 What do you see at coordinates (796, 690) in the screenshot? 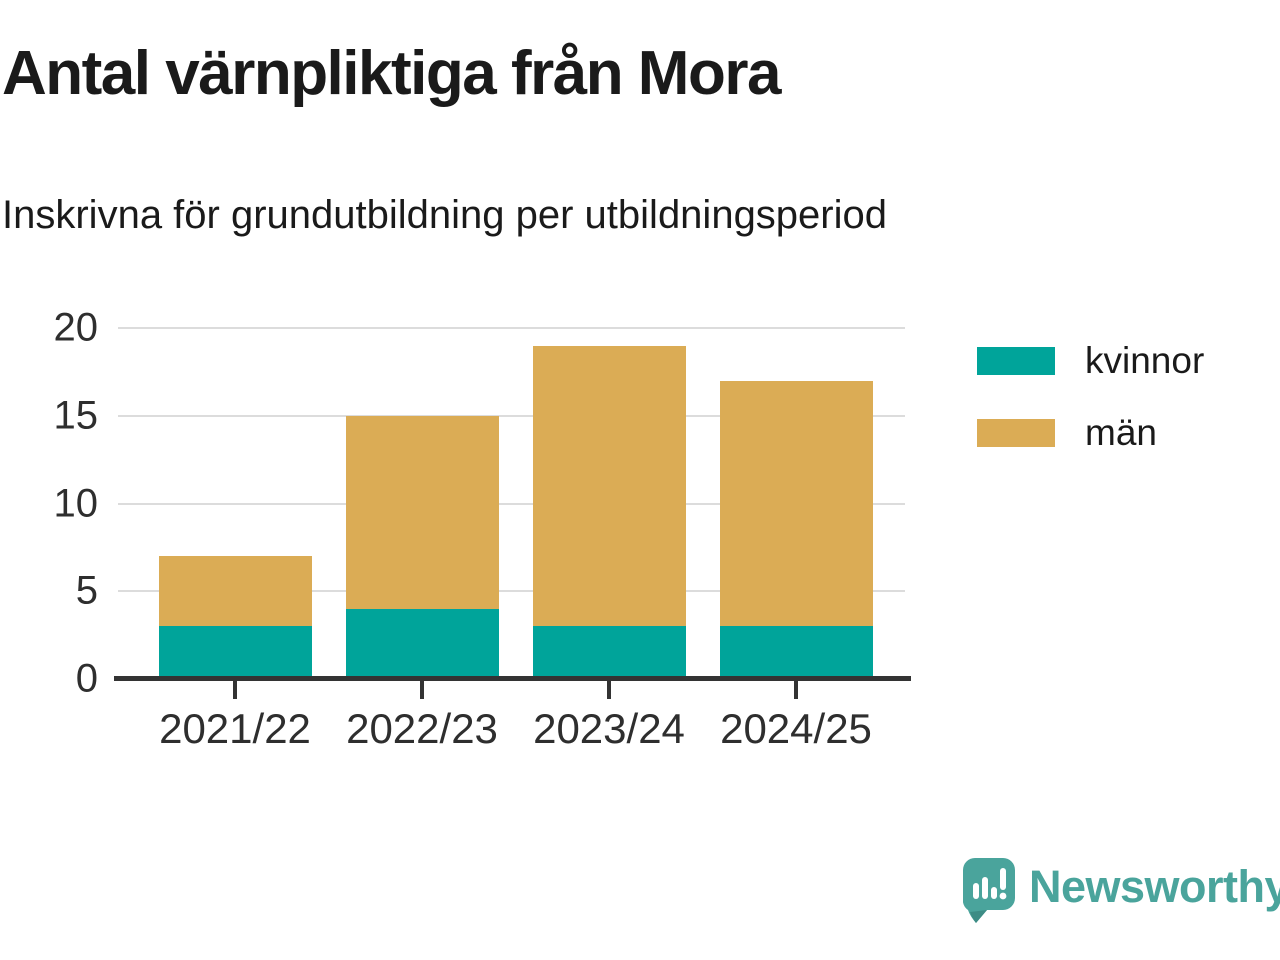
I see `x-tick-2024/25` at bounding box center [796, 690].